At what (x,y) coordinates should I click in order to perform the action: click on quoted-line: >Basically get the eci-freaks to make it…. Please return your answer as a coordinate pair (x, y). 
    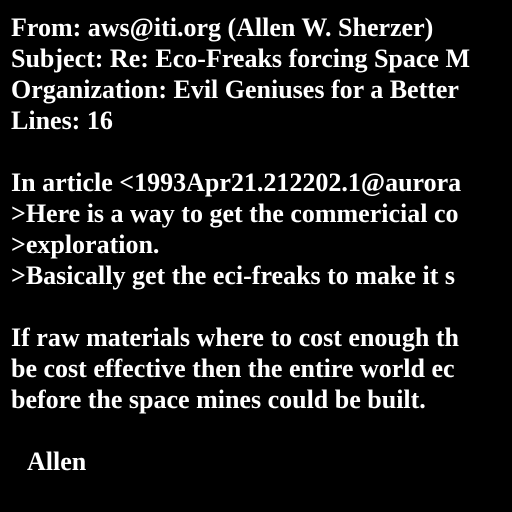
    Looking at the image, I should click on (233, 275).